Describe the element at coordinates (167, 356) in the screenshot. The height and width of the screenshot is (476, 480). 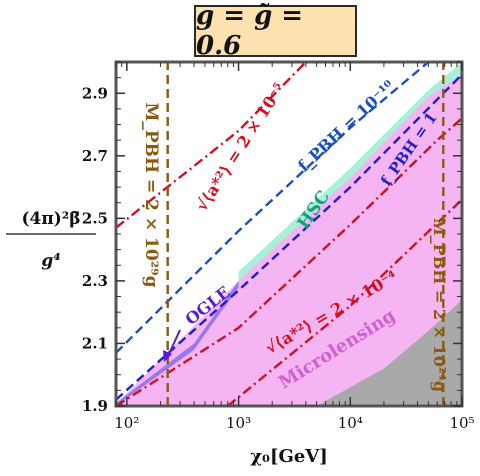
I see `ogle-arrow-head` at that location.